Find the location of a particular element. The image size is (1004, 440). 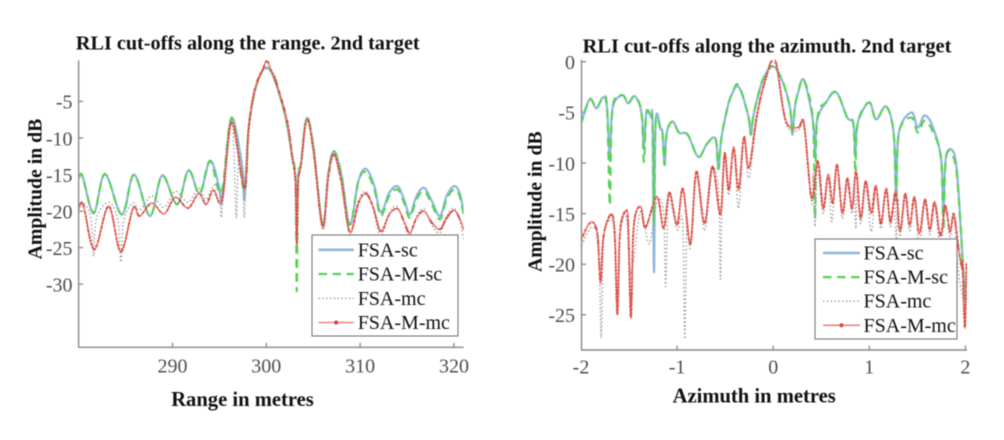

svg-text: 310 is located at coordinates (360, 367).